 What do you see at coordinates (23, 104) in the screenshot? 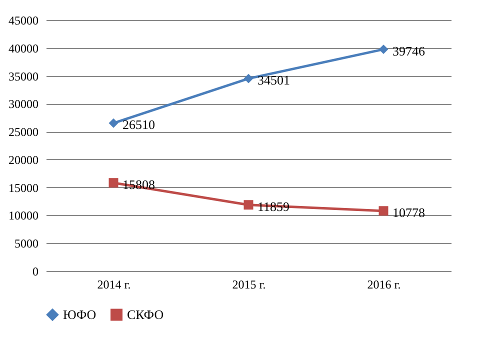
I see `y-tick-label: 30000` at bounding box center [23, 104].